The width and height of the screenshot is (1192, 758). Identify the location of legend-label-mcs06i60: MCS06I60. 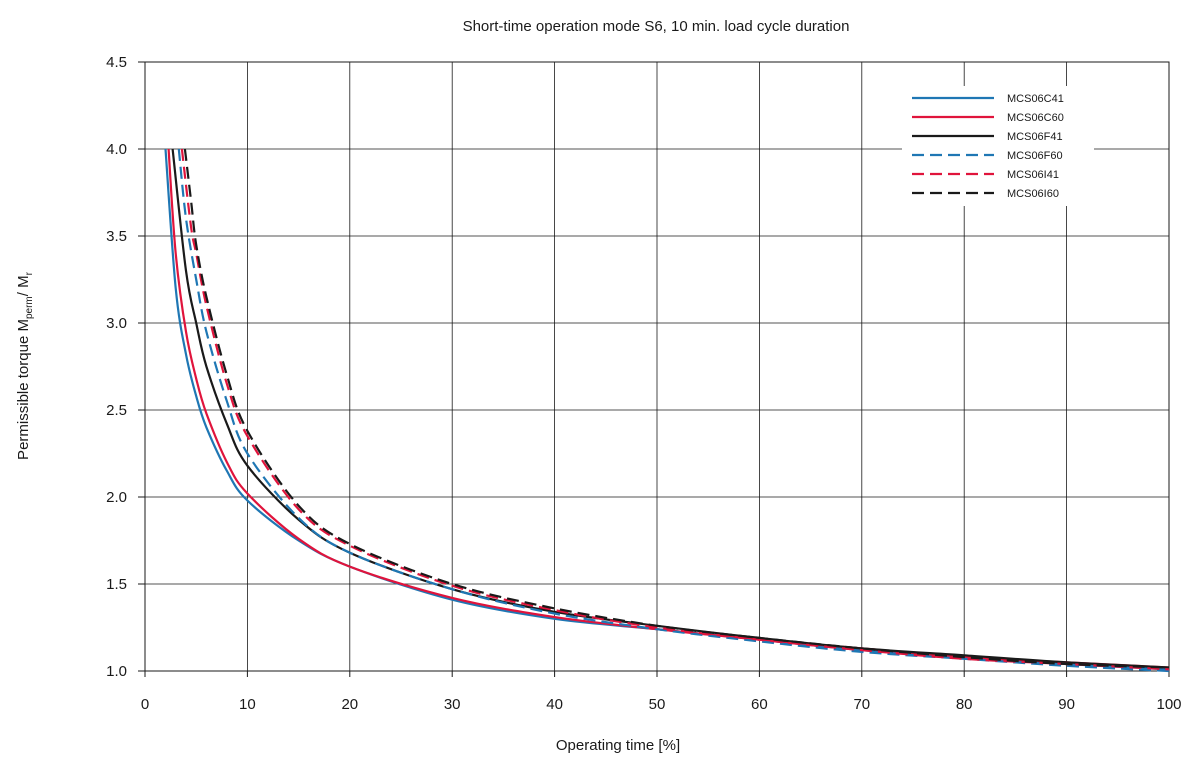
(1033, 194).